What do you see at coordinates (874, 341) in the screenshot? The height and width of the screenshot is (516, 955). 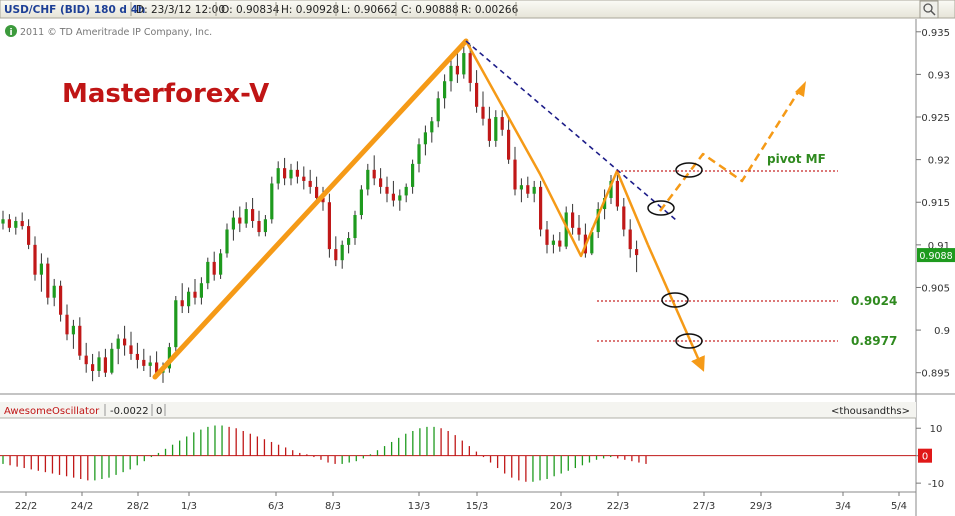 I see `level-label-2: 0.8977` at bounding box center [874, 341].